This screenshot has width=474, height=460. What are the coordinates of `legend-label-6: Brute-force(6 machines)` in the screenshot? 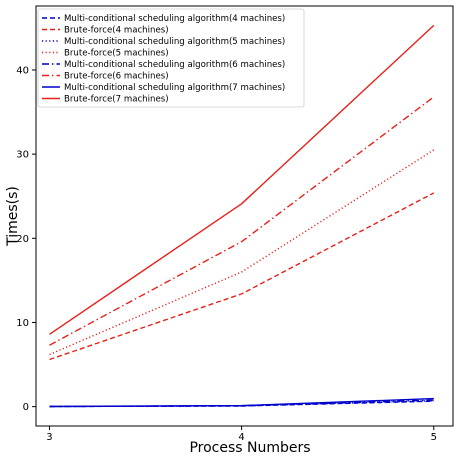 It's located at (116, 77).